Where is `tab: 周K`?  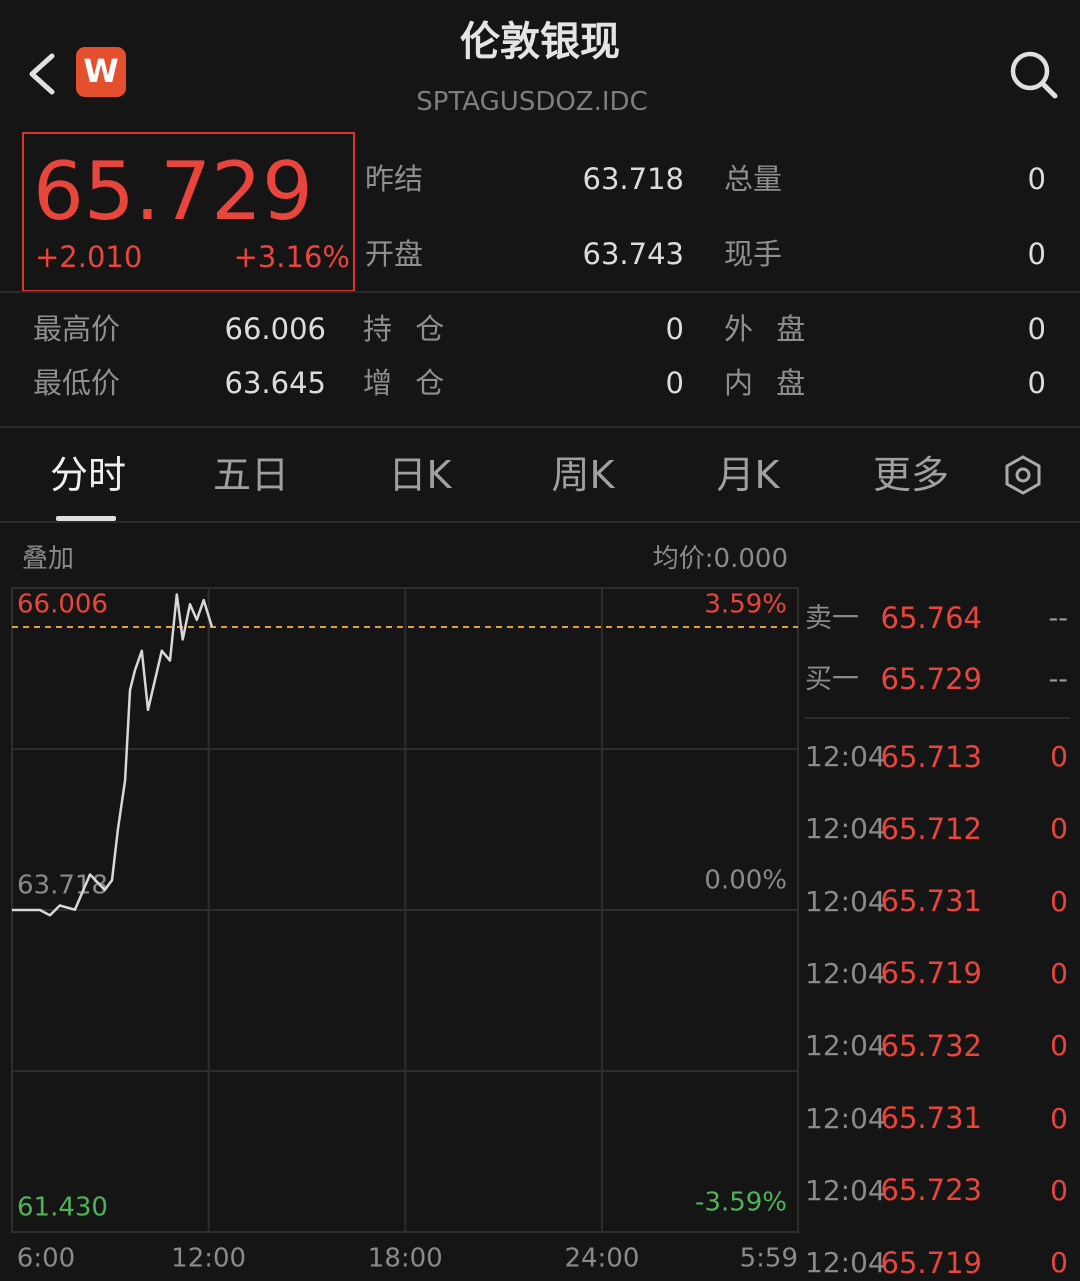
tab: 周K is located at coordinates (583, 475).